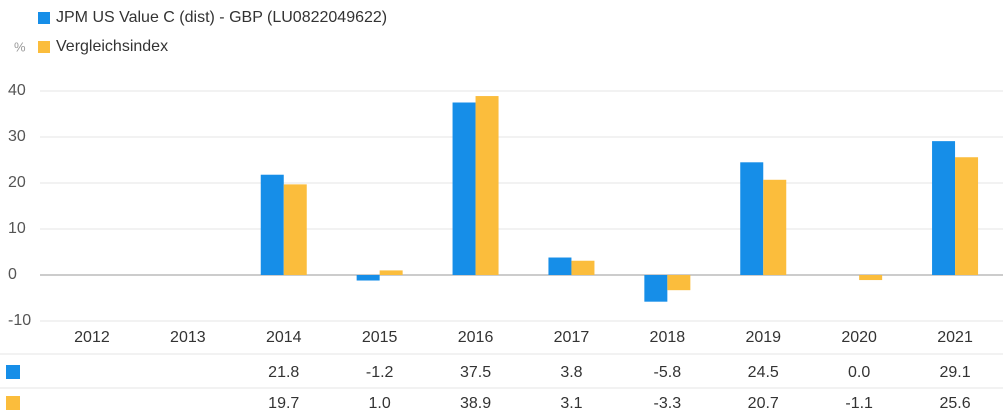  I want to click on y-tick-label: 30, so click(17, 136).